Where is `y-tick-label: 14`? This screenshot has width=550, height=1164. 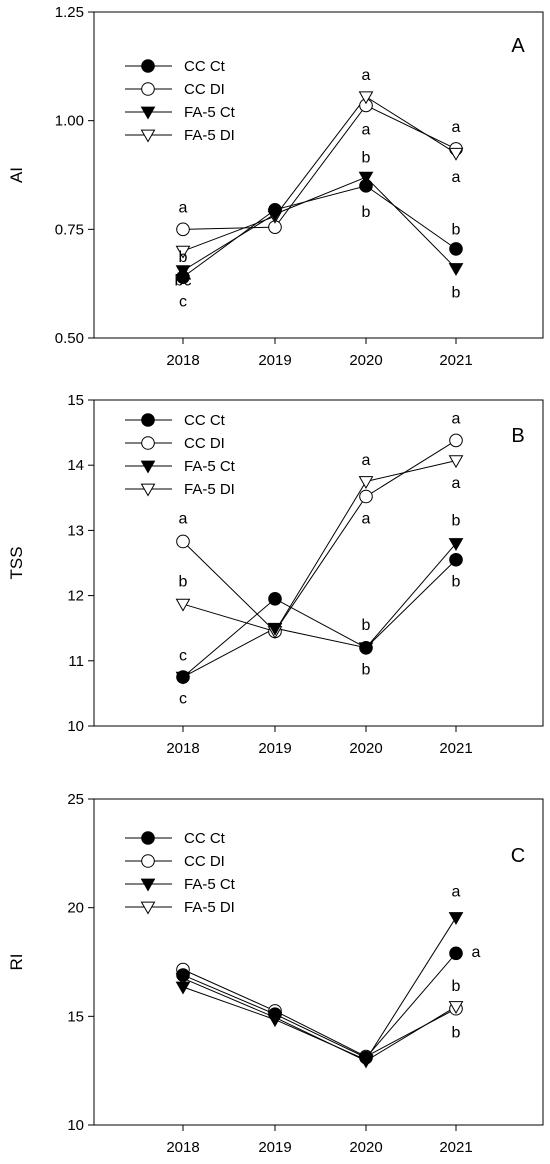 y-tick-label: 14 is located at coordinates (75, 465).